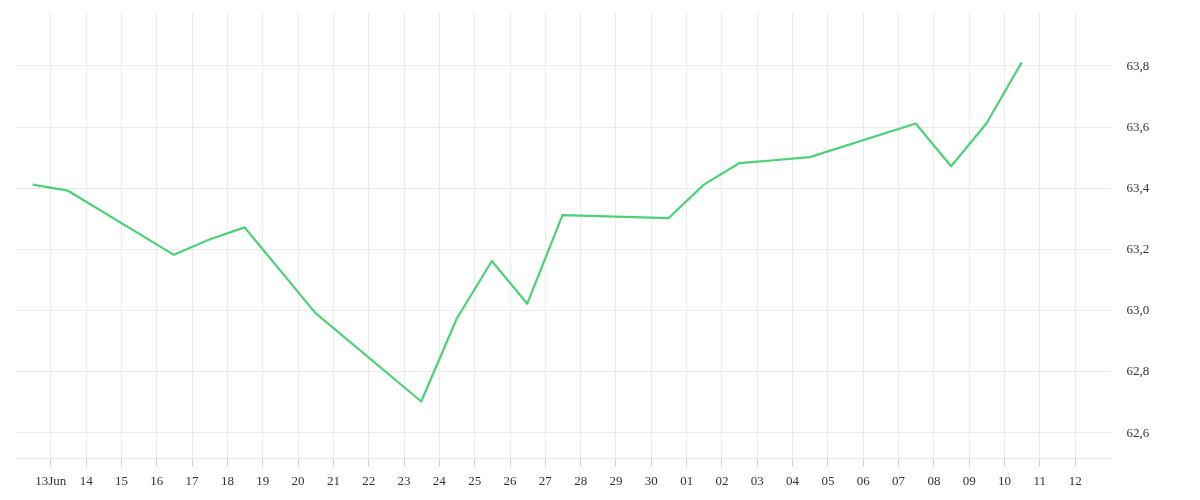 The width and height of the screenshot is (1200, 500). I want to click on y-tick-label: 62,6, so click(1138, 432).